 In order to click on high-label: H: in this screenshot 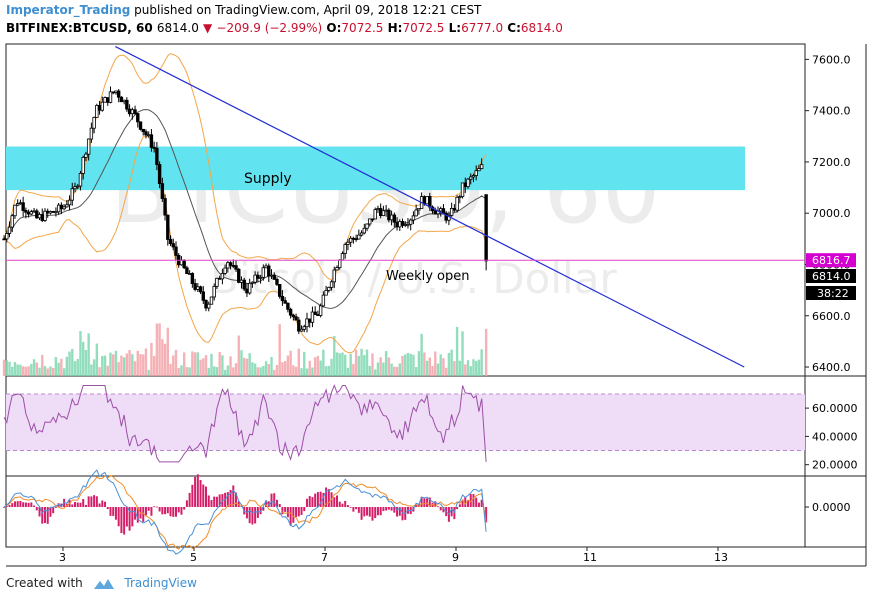, I will do `click(395, 28)`.